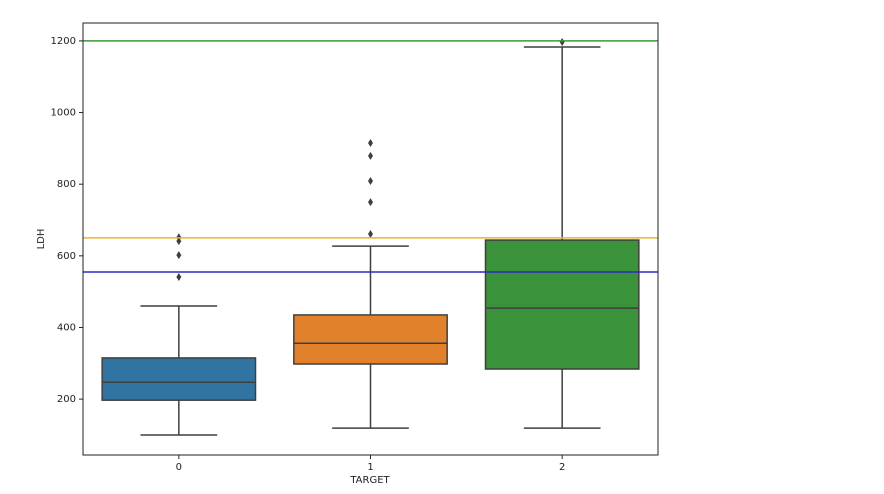  I want to click on y-tick-label: 600, so click(66, 256).